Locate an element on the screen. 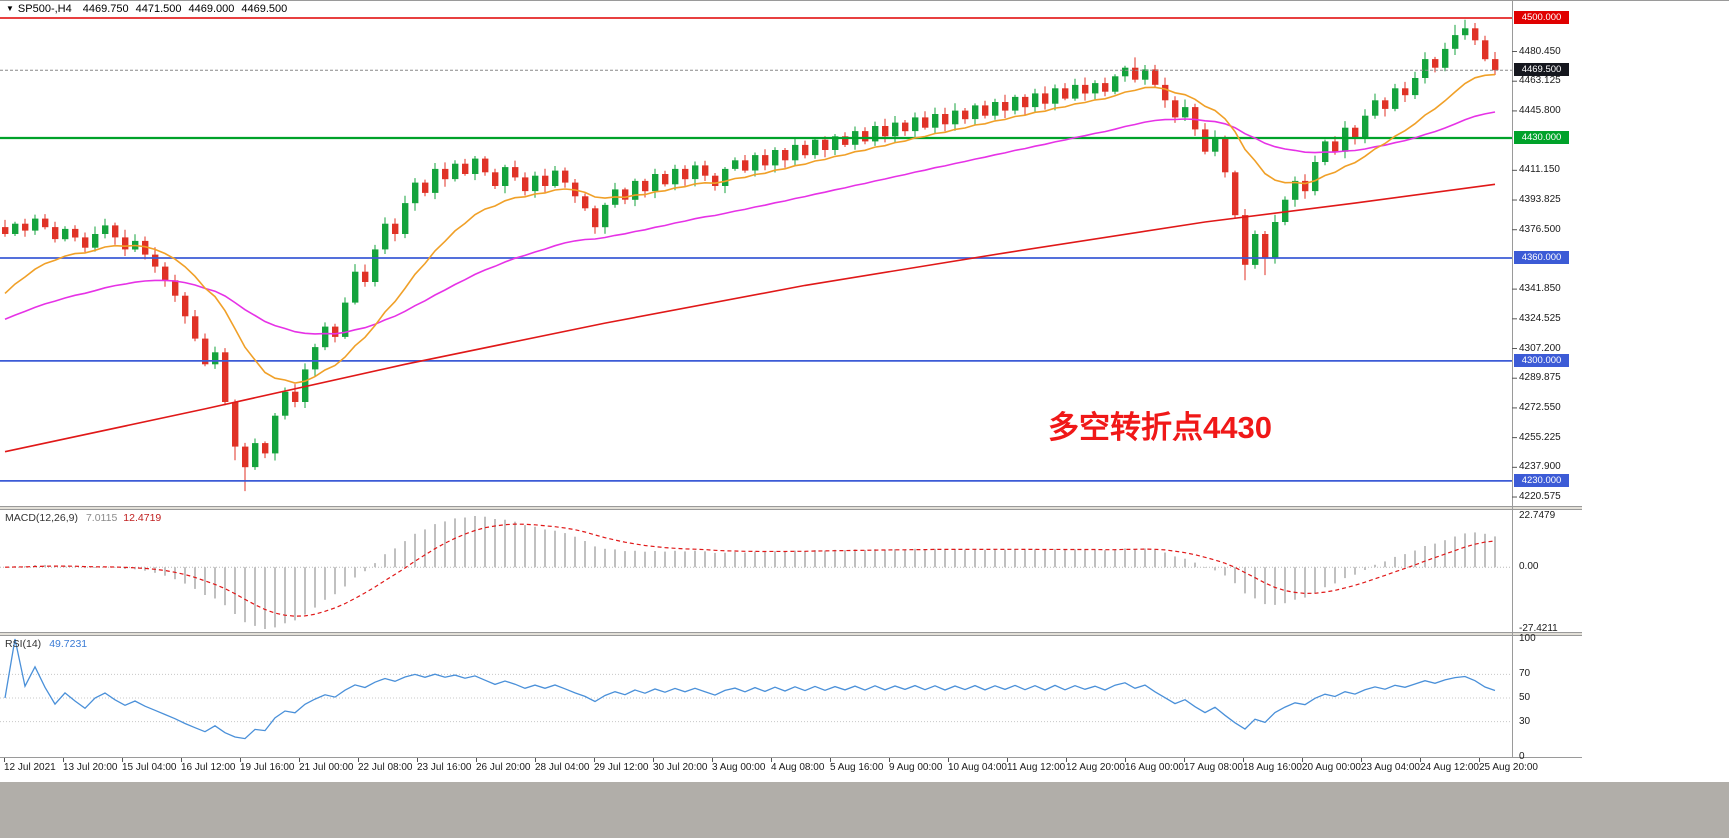 The height and width of the screenshot is (838, 1729). price-level-badge: 4230.000 is located at coordinates (1541, 480).